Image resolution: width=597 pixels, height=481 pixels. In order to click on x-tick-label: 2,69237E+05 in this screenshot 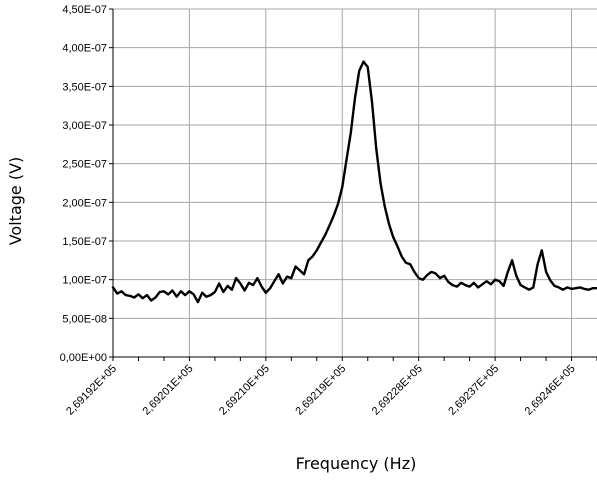, I will do `click(473, 390)`.